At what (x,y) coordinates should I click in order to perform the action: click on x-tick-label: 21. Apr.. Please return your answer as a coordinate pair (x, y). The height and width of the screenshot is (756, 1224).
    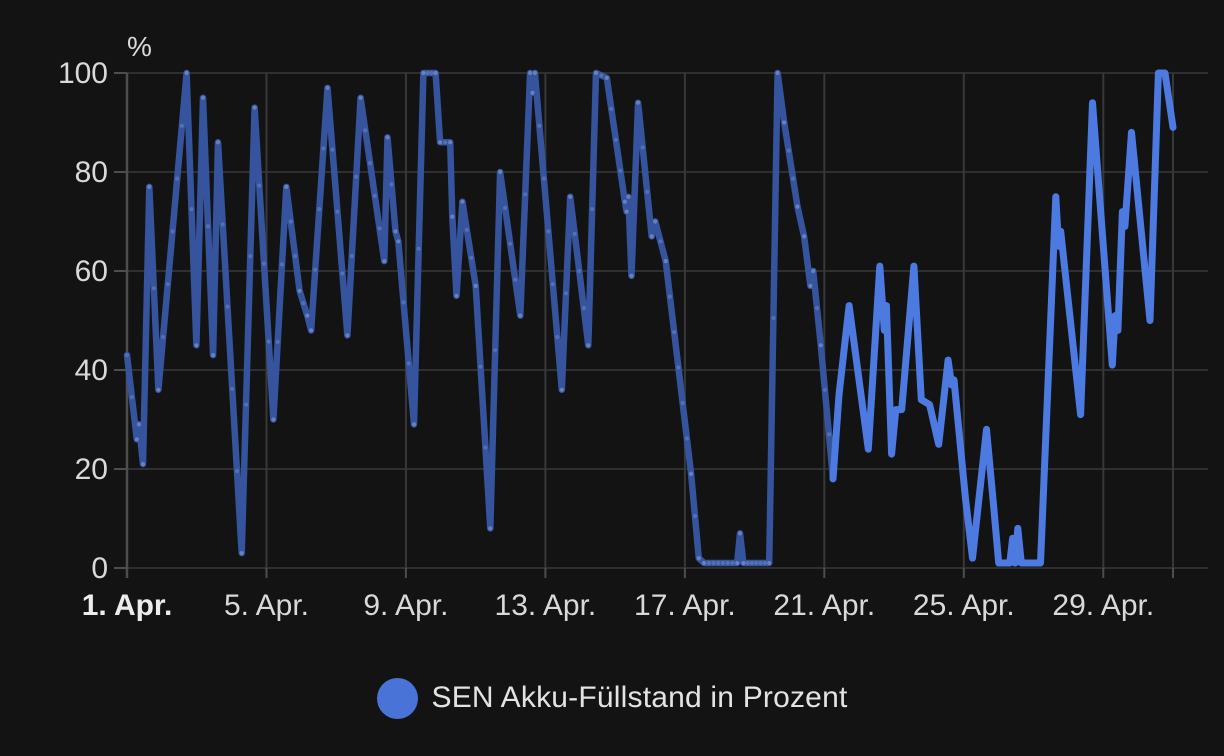
    Looking at the image, I should click on (824, 605).